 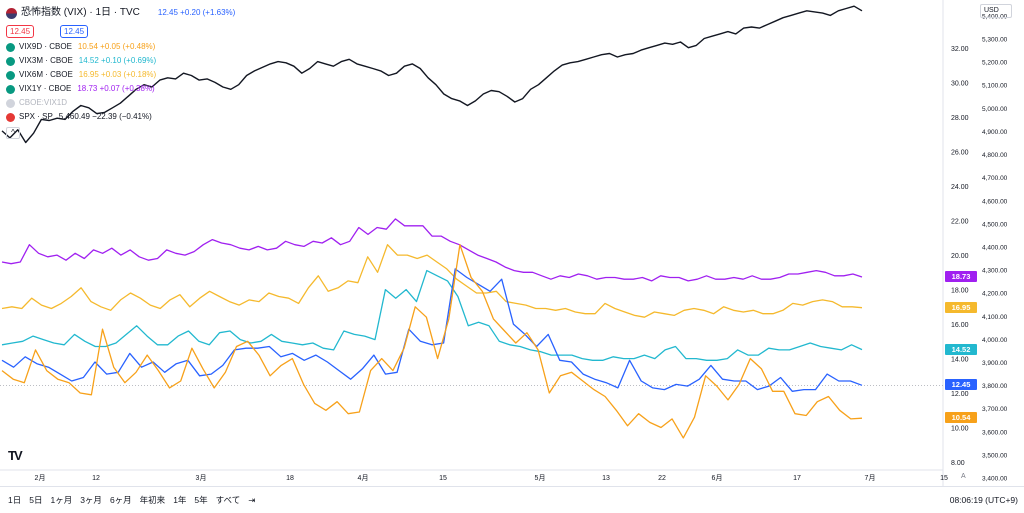 What do you see at coordinates (120, 31) in the screenshot?
I see `bid-ask-row: 12.45 12.45` at bounding box center [120, 31].